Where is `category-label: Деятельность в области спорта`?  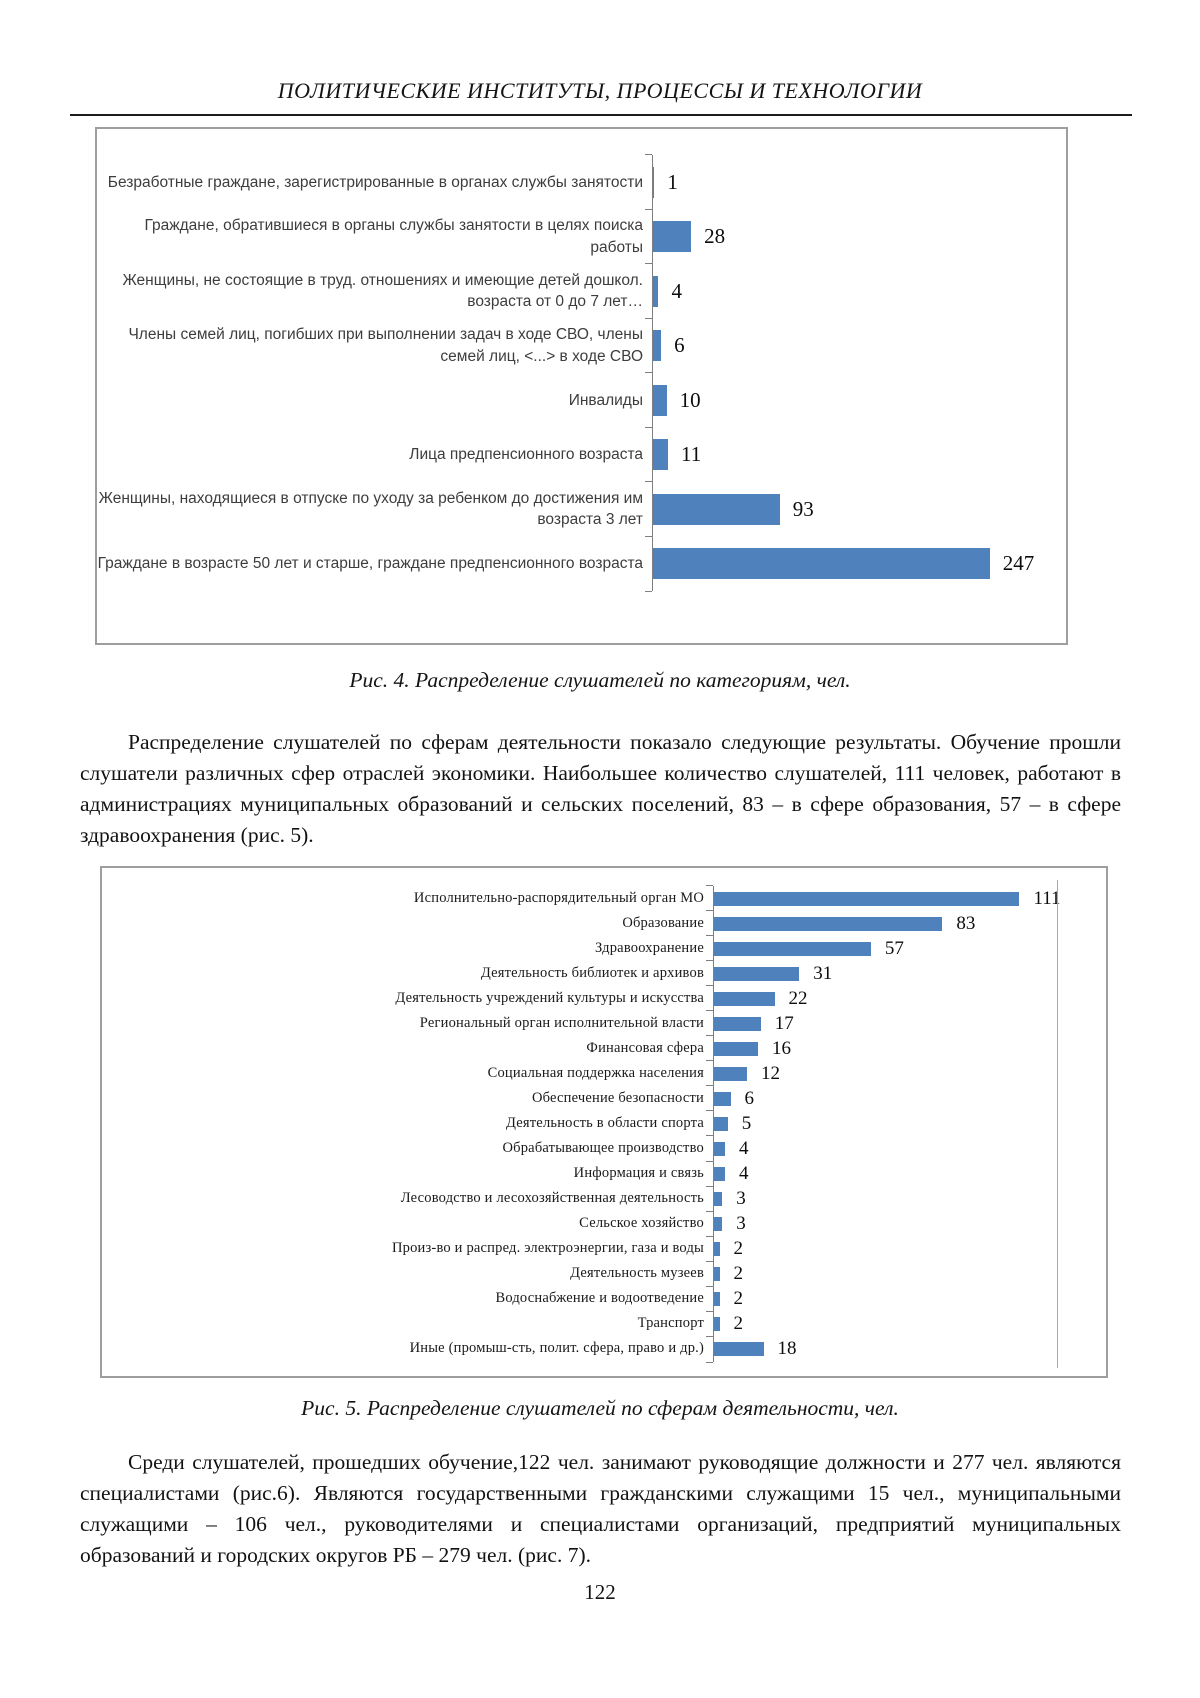
category-label: Деятельность в области спорта is located at coordinates (605, 1122).